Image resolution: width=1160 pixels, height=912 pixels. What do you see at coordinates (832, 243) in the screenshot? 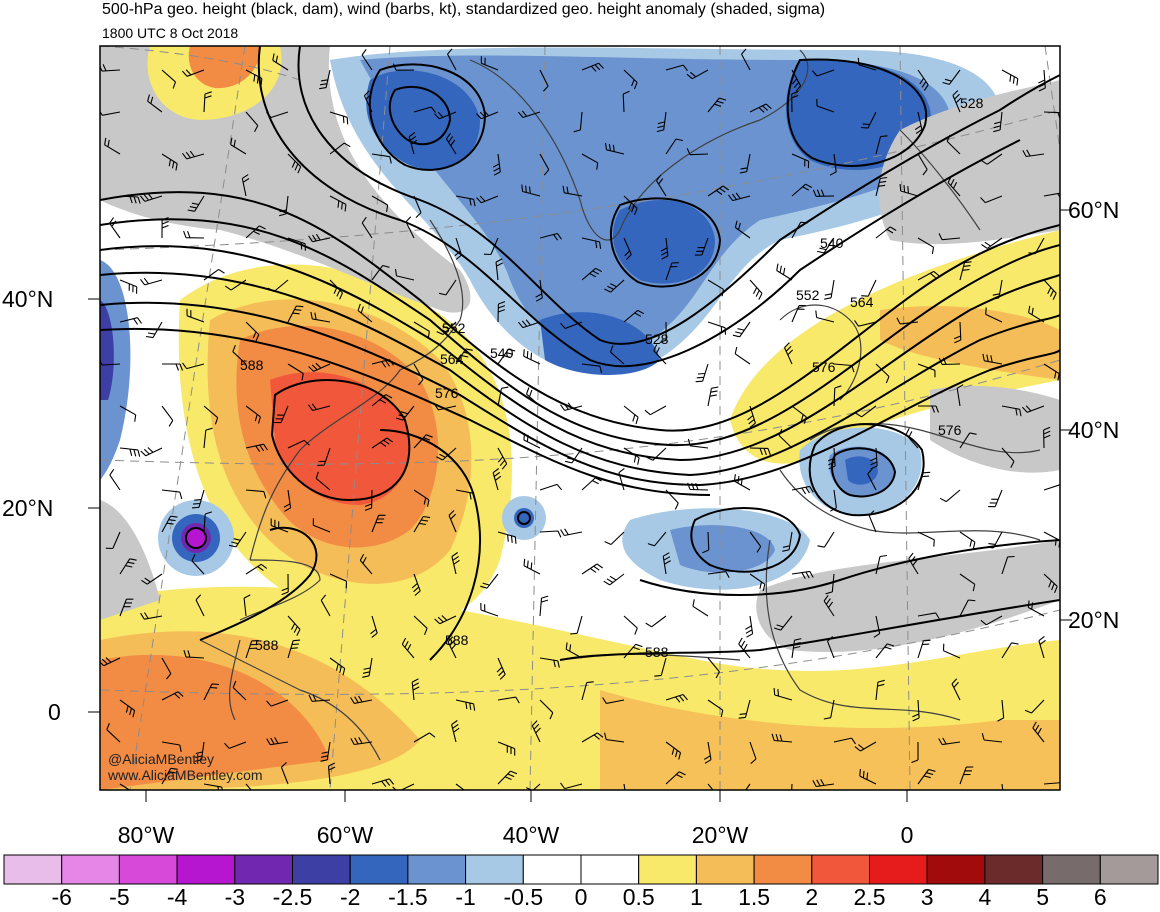
I see `contour-label: 540` at bounding box center [832, 243].